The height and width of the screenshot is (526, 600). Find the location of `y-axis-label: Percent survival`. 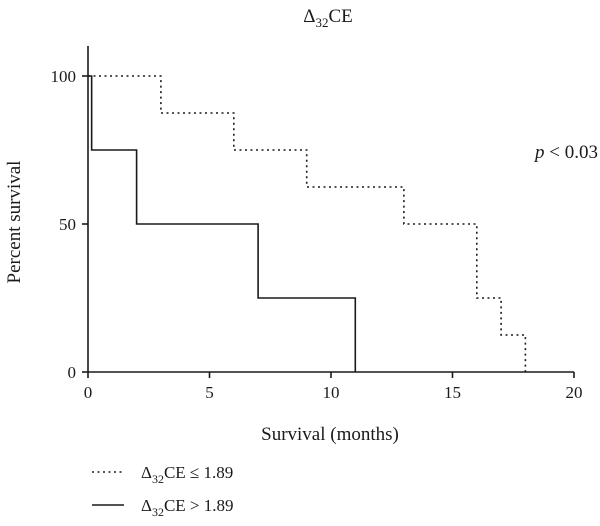

y-axis-label: Percent survival is located at coordinates (14, 222).